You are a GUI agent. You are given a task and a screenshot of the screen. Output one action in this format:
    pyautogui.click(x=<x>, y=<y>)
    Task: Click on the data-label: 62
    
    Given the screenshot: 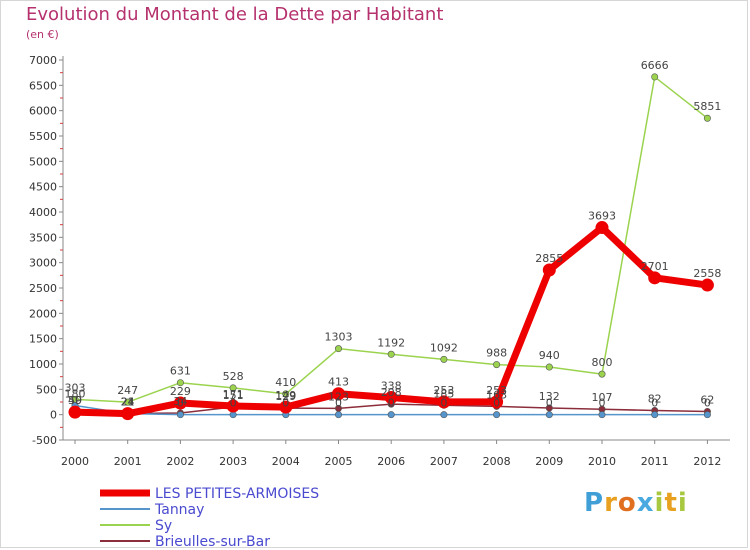 What is the action you would take?
    pyautogui.click(x=707, y=400)
    